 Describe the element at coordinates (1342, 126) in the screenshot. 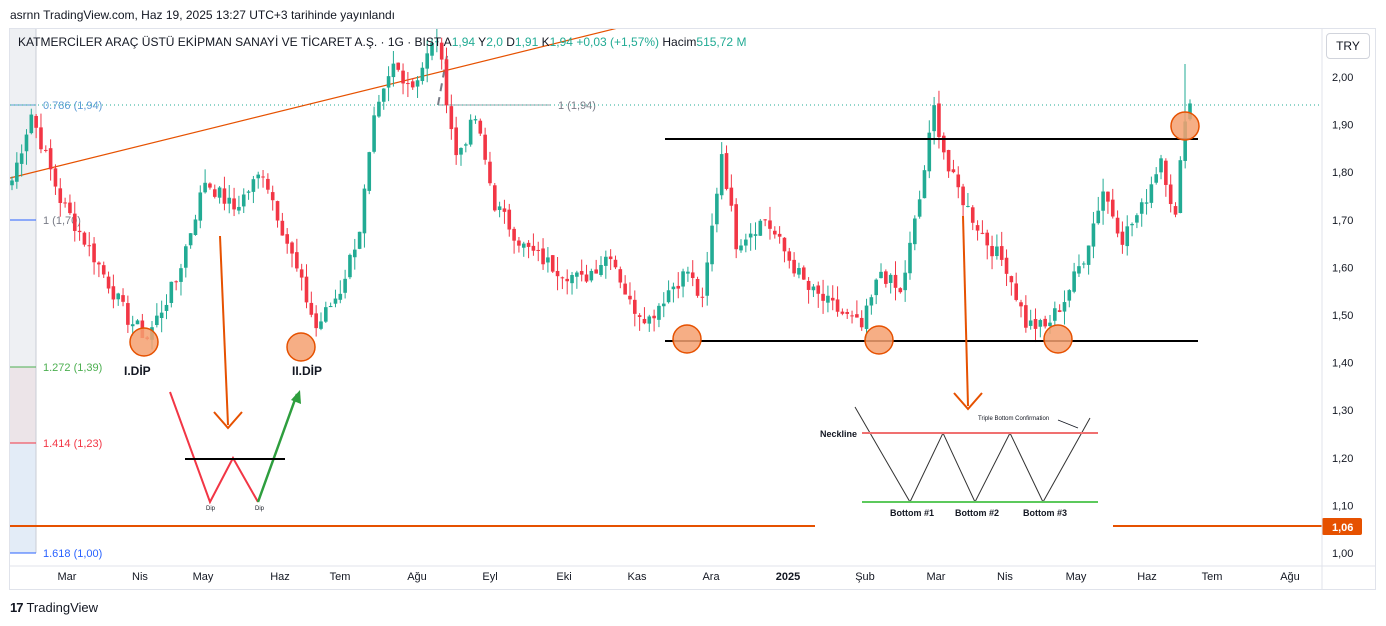

I see `y-tick-label: 1,90` at that location.